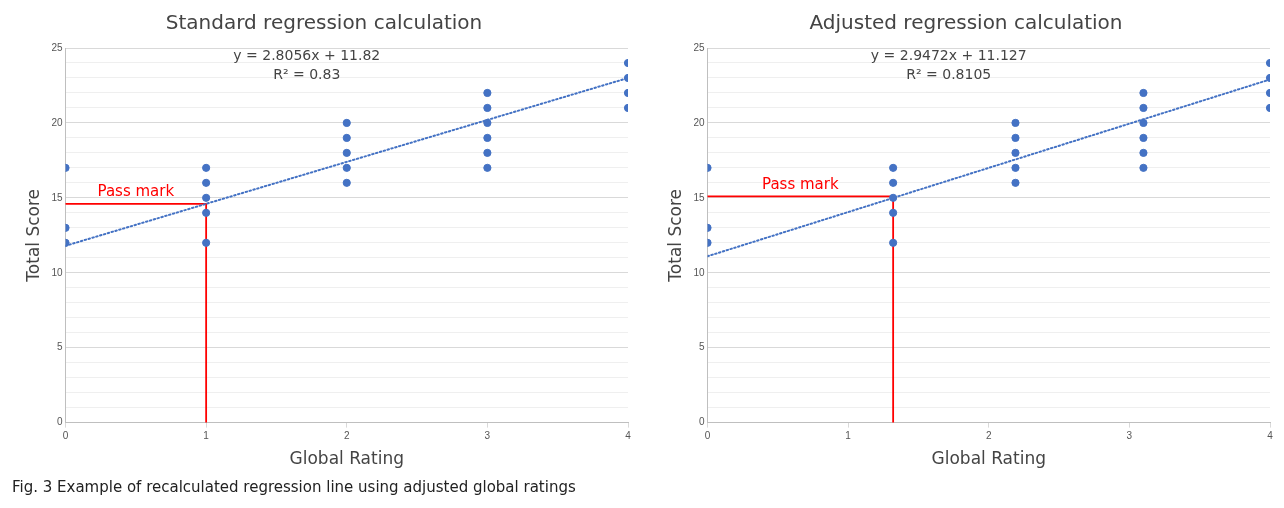 This screenshot has width=1284, height=508. Describe the element at coordinates (307, 54) in the screenshot. I see `annotation: y = 2.8056x + 11.82` at that location.